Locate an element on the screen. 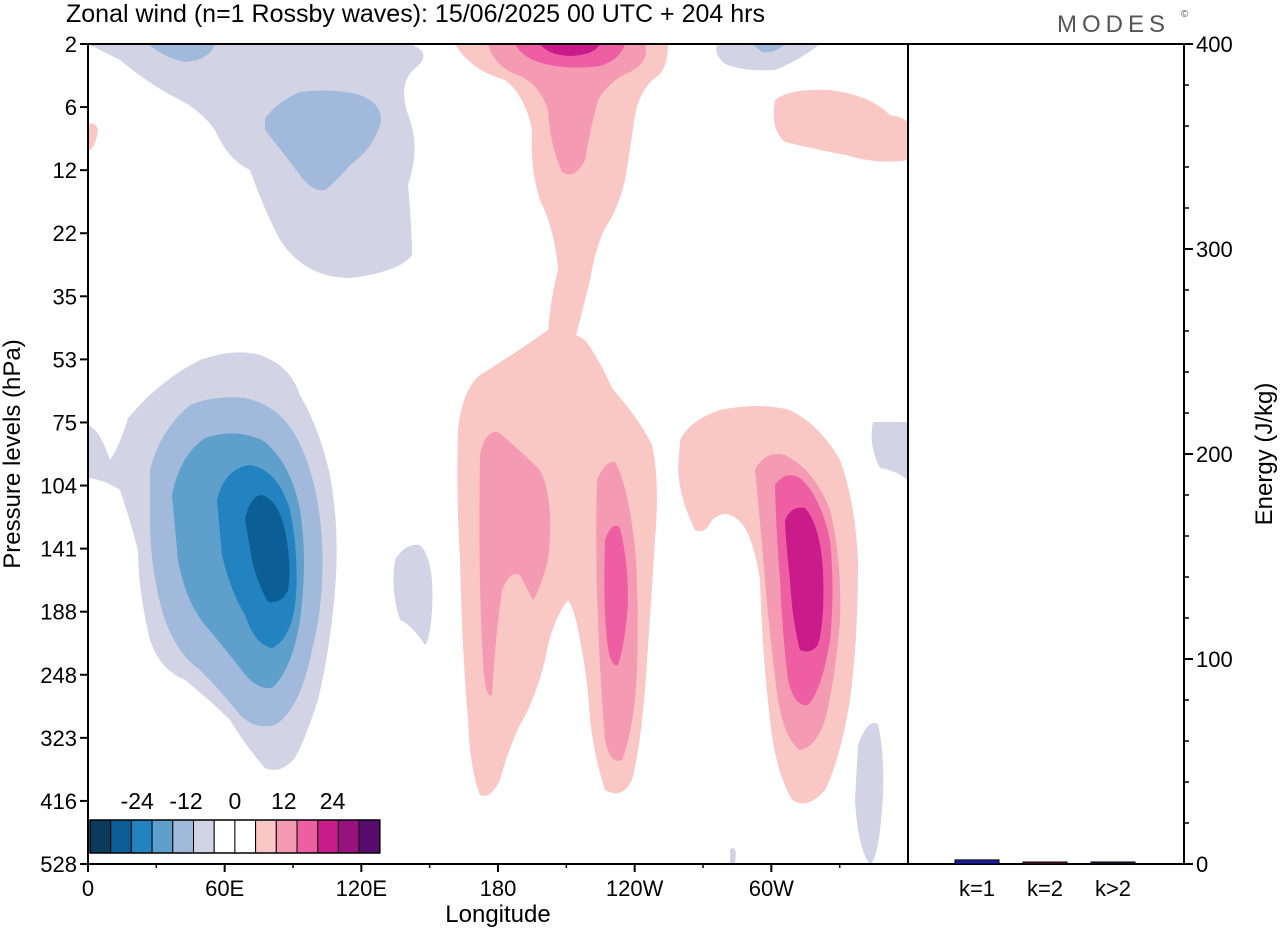  energy-category-label: k>2 is located at coordinates (1113, 888).